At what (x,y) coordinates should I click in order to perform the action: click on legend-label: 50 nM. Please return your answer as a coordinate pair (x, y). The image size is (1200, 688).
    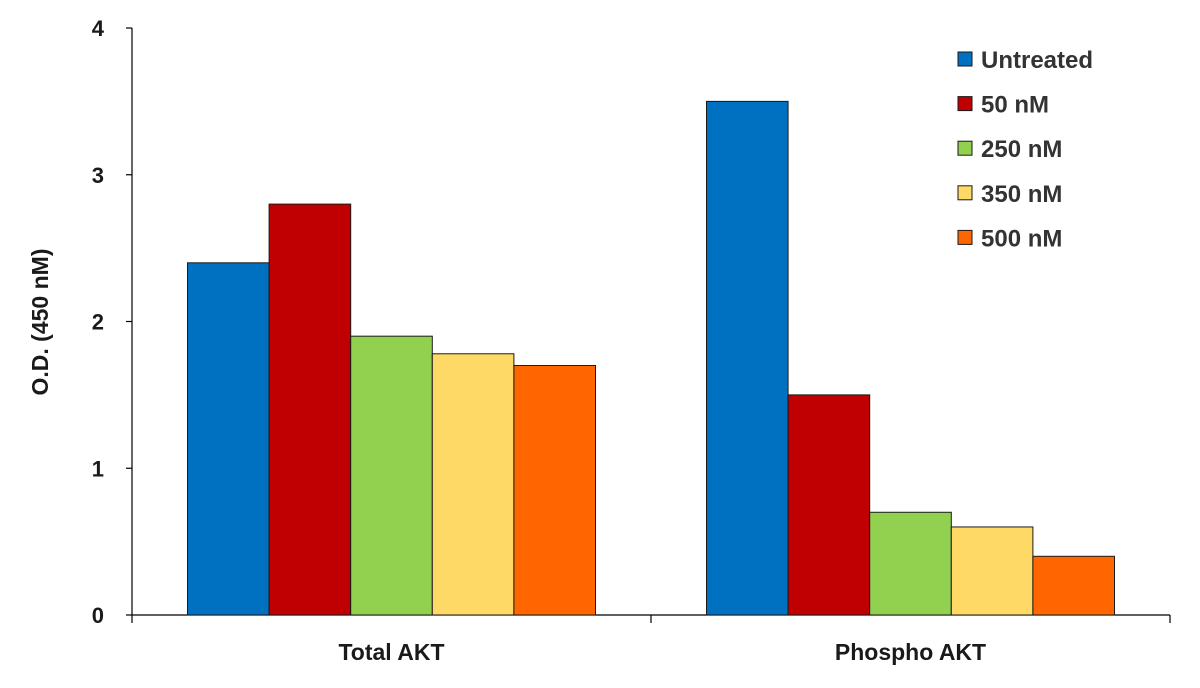
    Looking at the image, I should click on (1015, 105).